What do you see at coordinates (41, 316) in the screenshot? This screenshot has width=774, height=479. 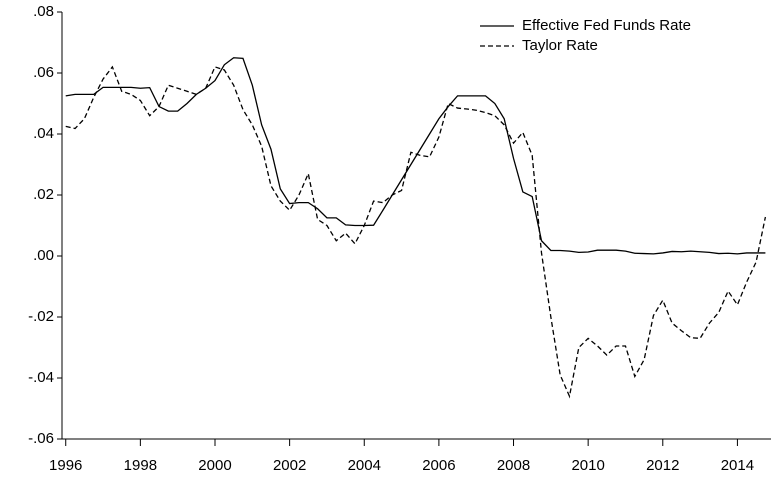 I see `y-tick-label: -.02` at bounding box center [41, 316].